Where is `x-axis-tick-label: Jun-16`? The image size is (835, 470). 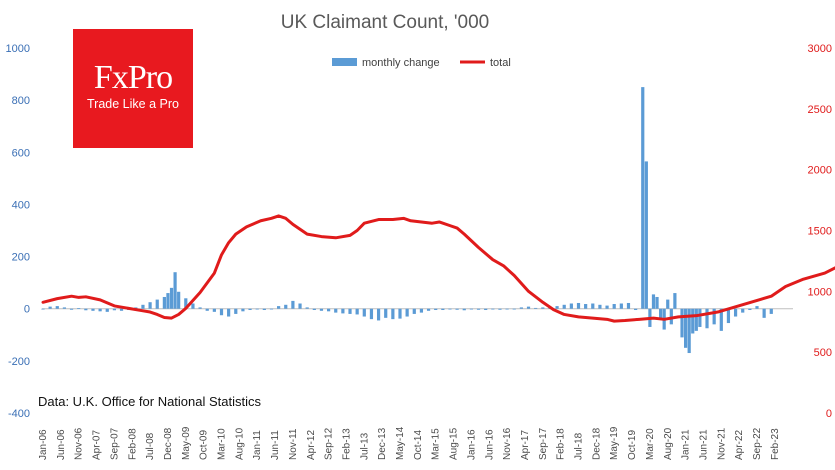
x-axis-tick-label: Jun-16 is located at coordinates (489, 444).